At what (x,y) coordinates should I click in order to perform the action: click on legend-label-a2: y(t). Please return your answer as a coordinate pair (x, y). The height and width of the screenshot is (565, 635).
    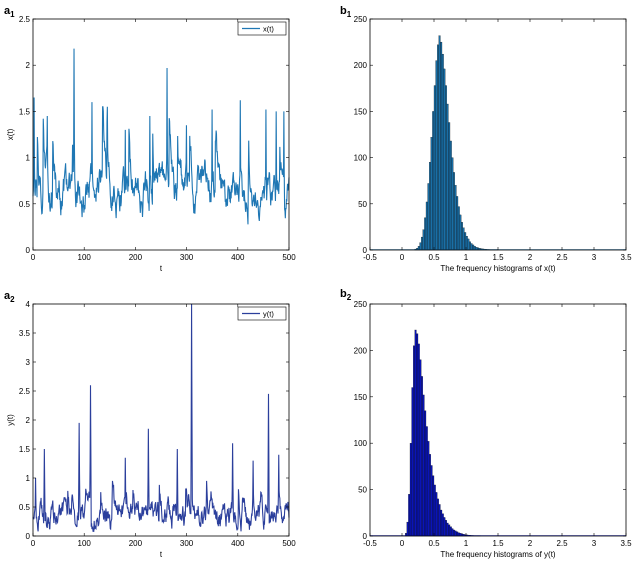
    Looking at the image, I should click on (268, 314).